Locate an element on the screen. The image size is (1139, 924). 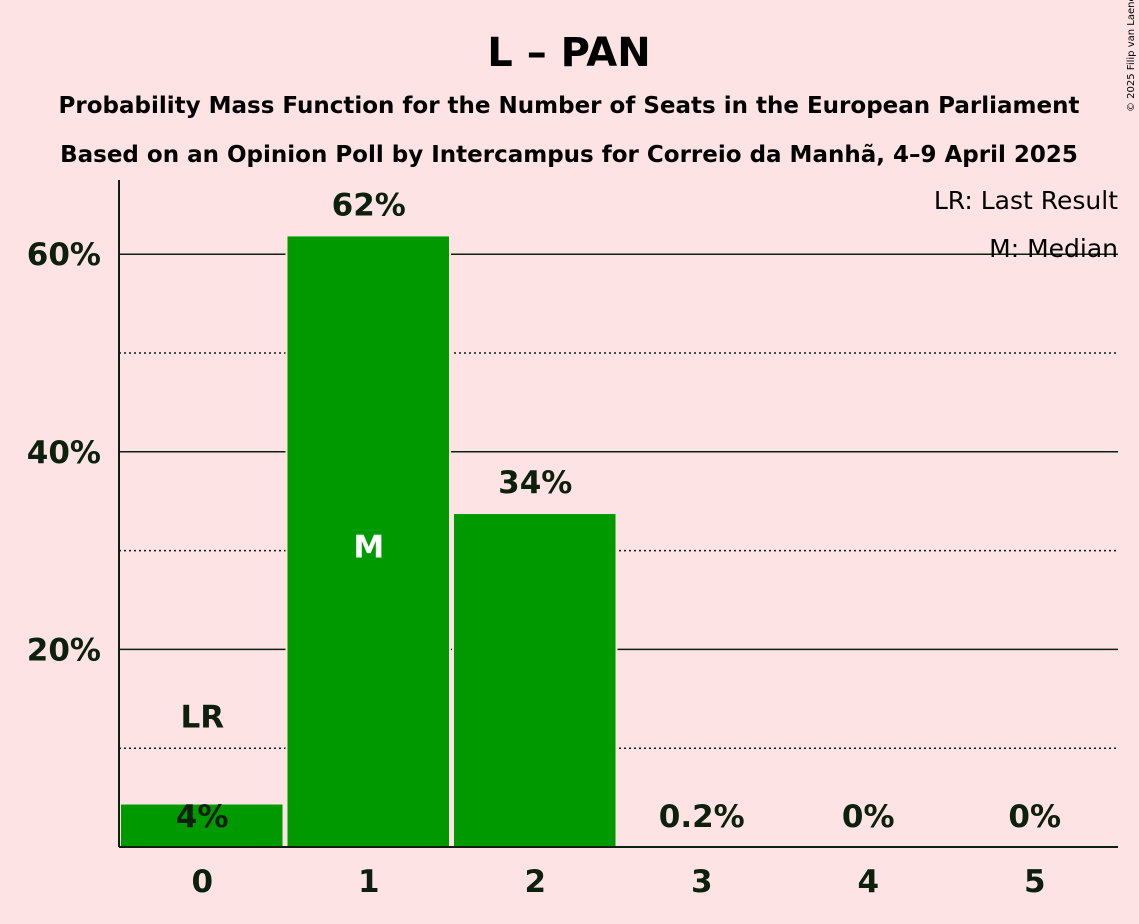
x-tick-label: 1 is located at coordinates (369, 882).